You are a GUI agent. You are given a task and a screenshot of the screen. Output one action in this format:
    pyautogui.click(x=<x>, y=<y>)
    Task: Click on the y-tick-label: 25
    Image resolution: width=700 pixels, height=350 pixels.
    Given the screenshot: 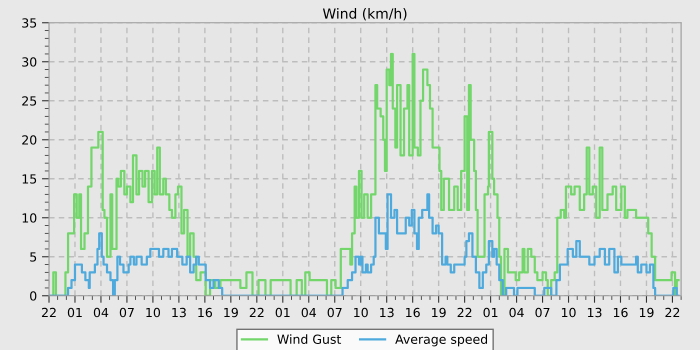 What is the action you would take?
    pyautogui.click(x=29, y=101)
    